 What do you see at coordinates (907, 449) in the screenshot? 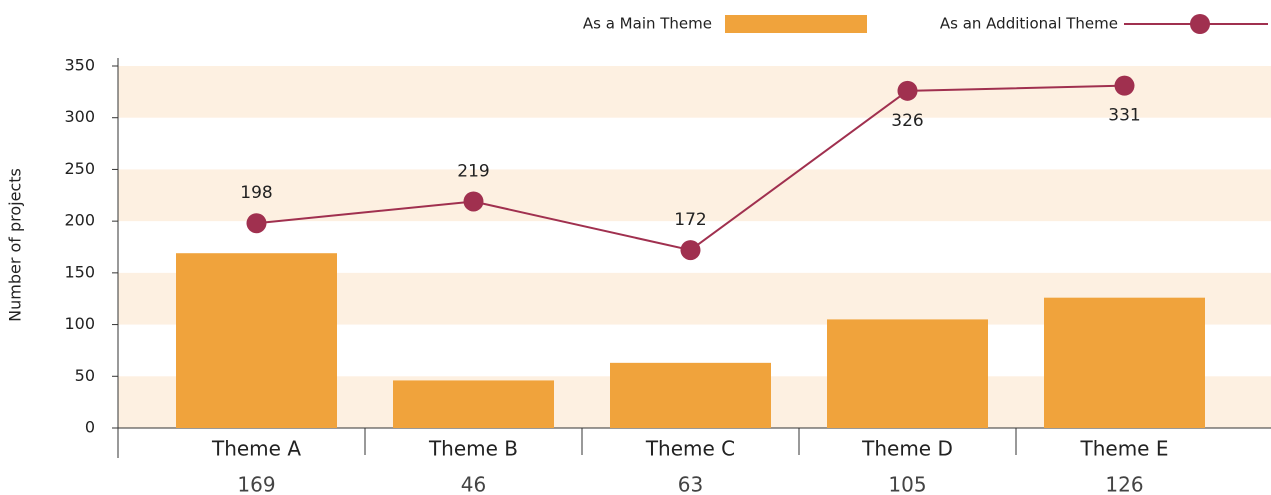
I see `x-tick-label: Theme D` at bounding box center [907, 449].